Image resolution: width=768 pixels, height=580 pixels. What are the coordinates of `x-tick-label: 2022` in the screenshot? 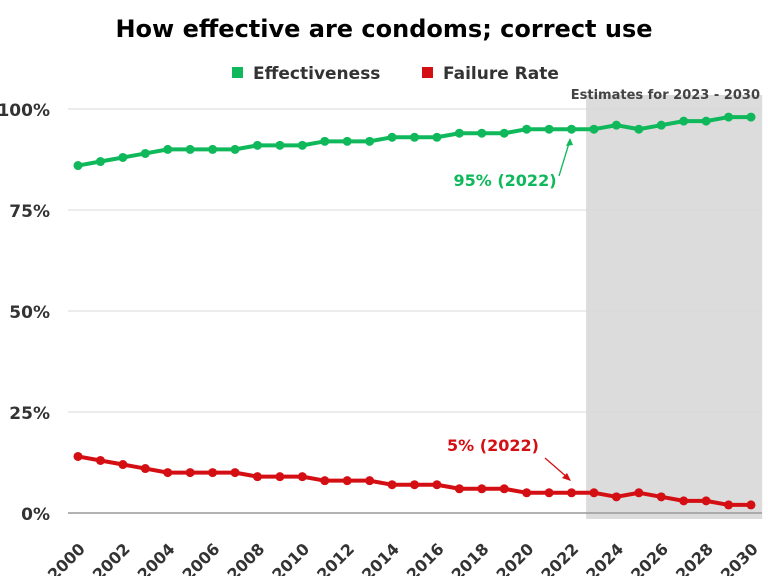 It's located at (559, 557).